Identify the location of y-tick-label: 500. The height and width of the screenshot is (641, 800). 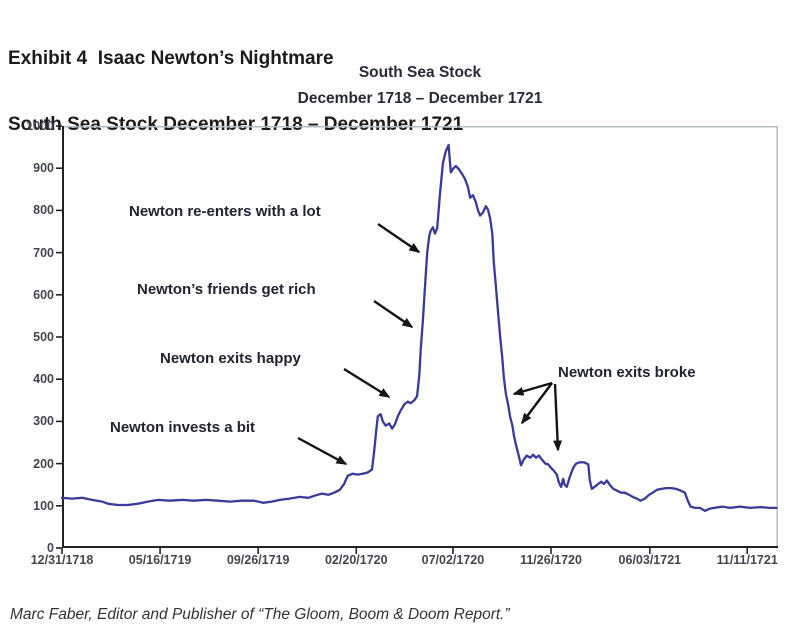
(43, 337).